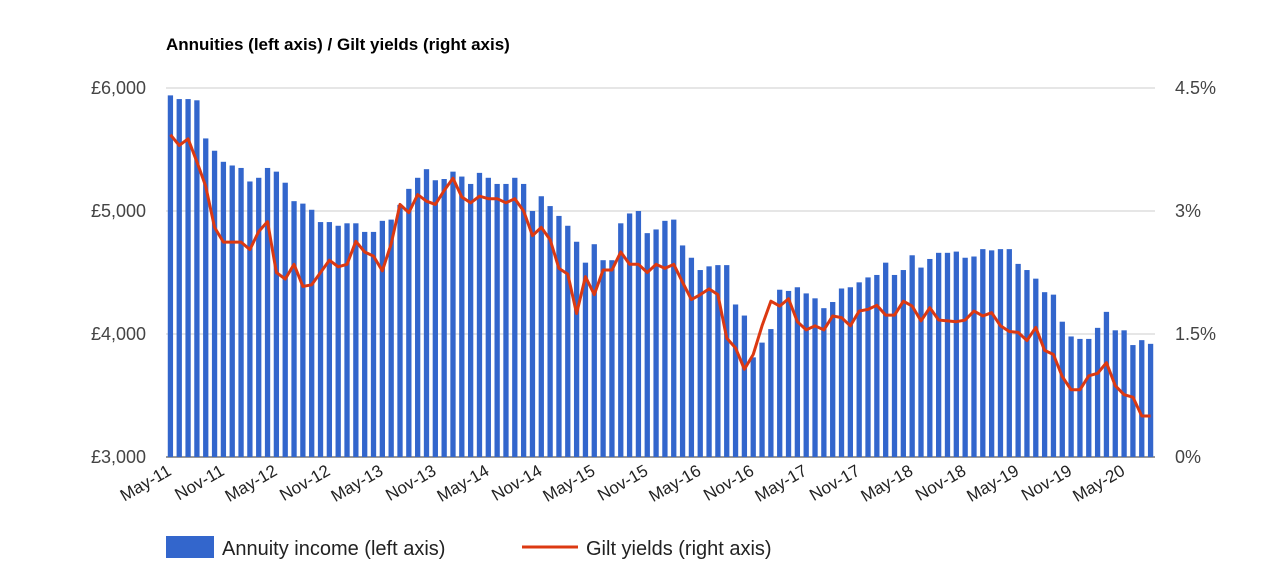 This screenshot has height=575, width=1266. I want to click on legend-bar-swatch, so click(190, 547).